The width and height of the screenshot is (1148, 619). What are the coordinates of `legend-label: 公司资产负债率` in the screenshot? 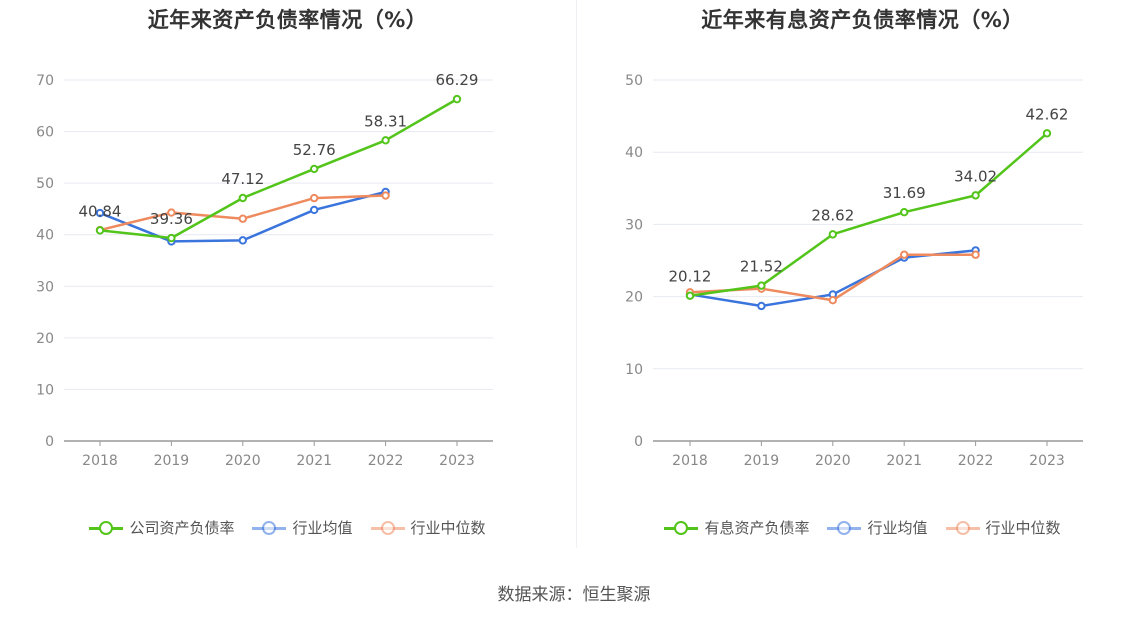 It's located at (182, 528).